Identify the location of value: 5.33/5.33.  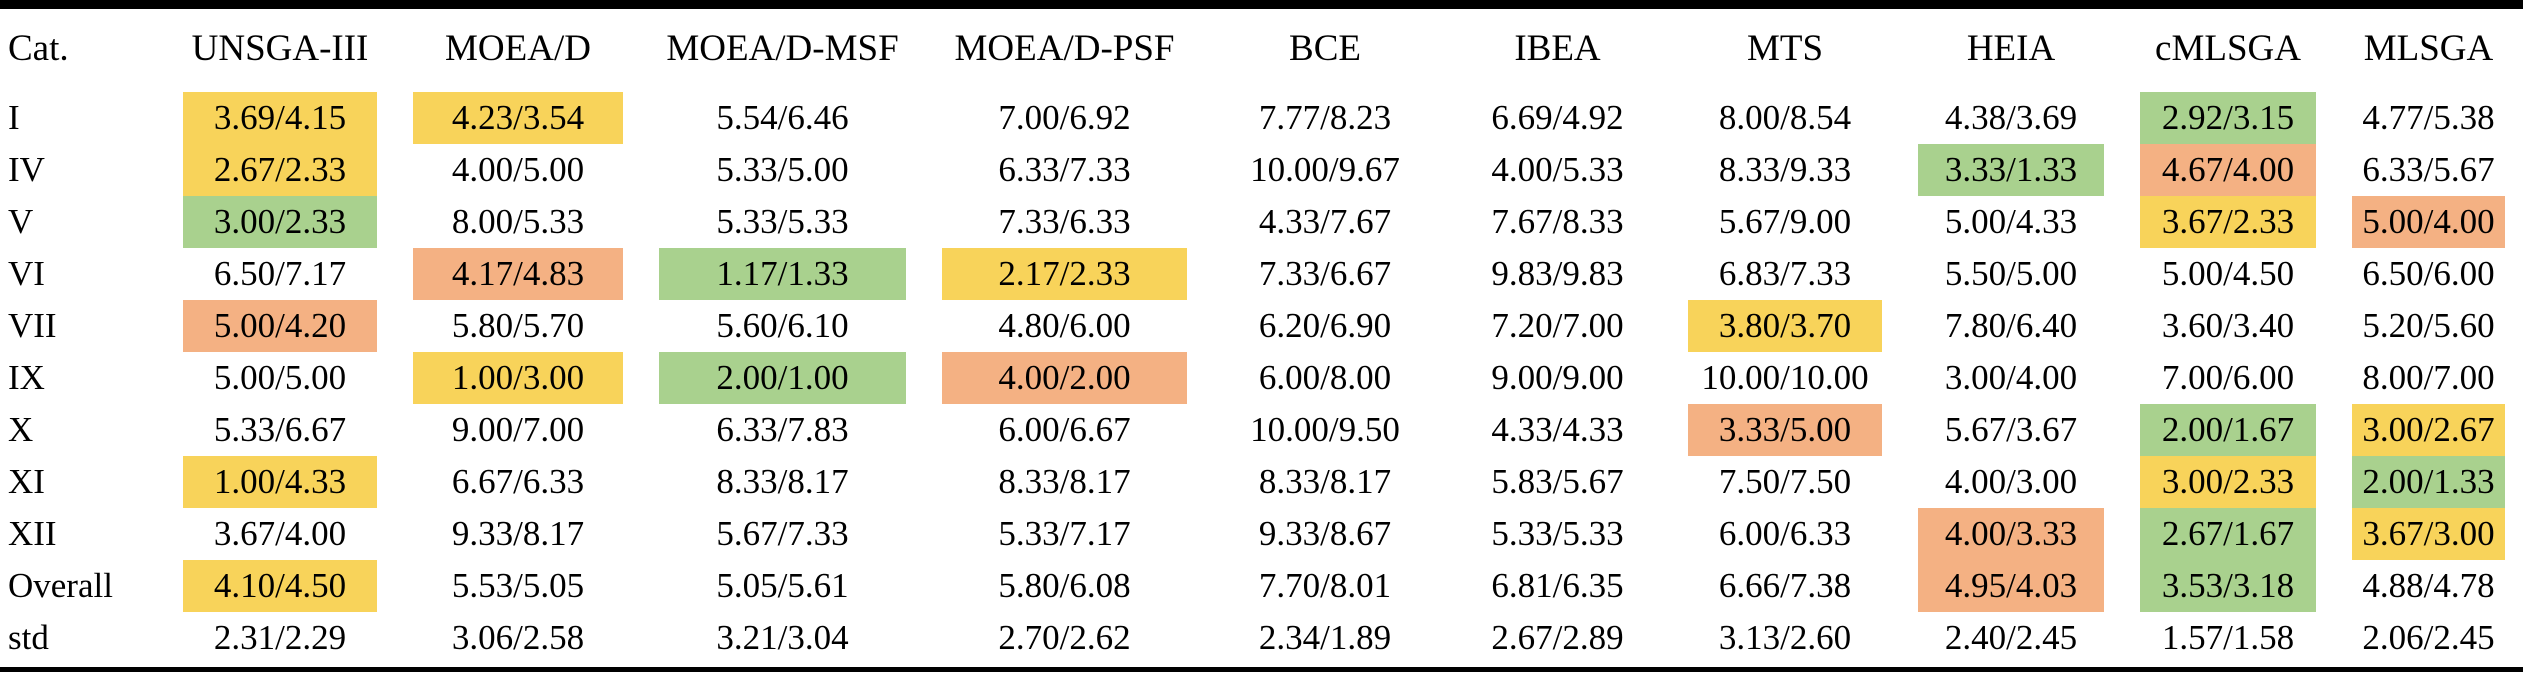
(1557, 533).